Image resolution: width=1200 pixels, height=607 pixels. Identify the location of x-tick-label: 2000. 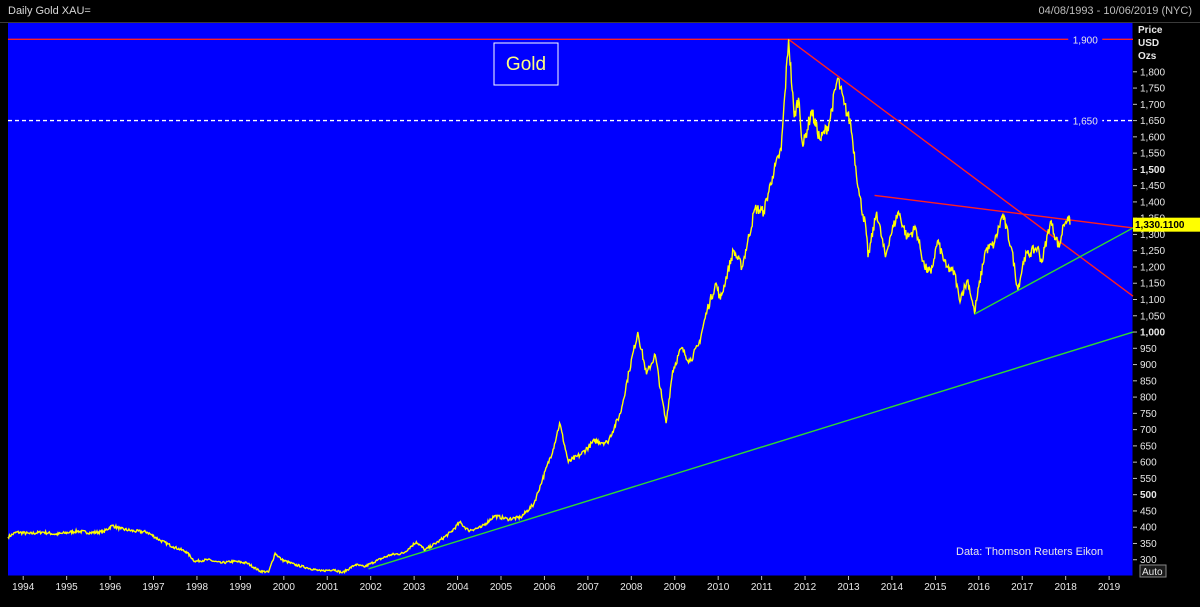
(284, 587).